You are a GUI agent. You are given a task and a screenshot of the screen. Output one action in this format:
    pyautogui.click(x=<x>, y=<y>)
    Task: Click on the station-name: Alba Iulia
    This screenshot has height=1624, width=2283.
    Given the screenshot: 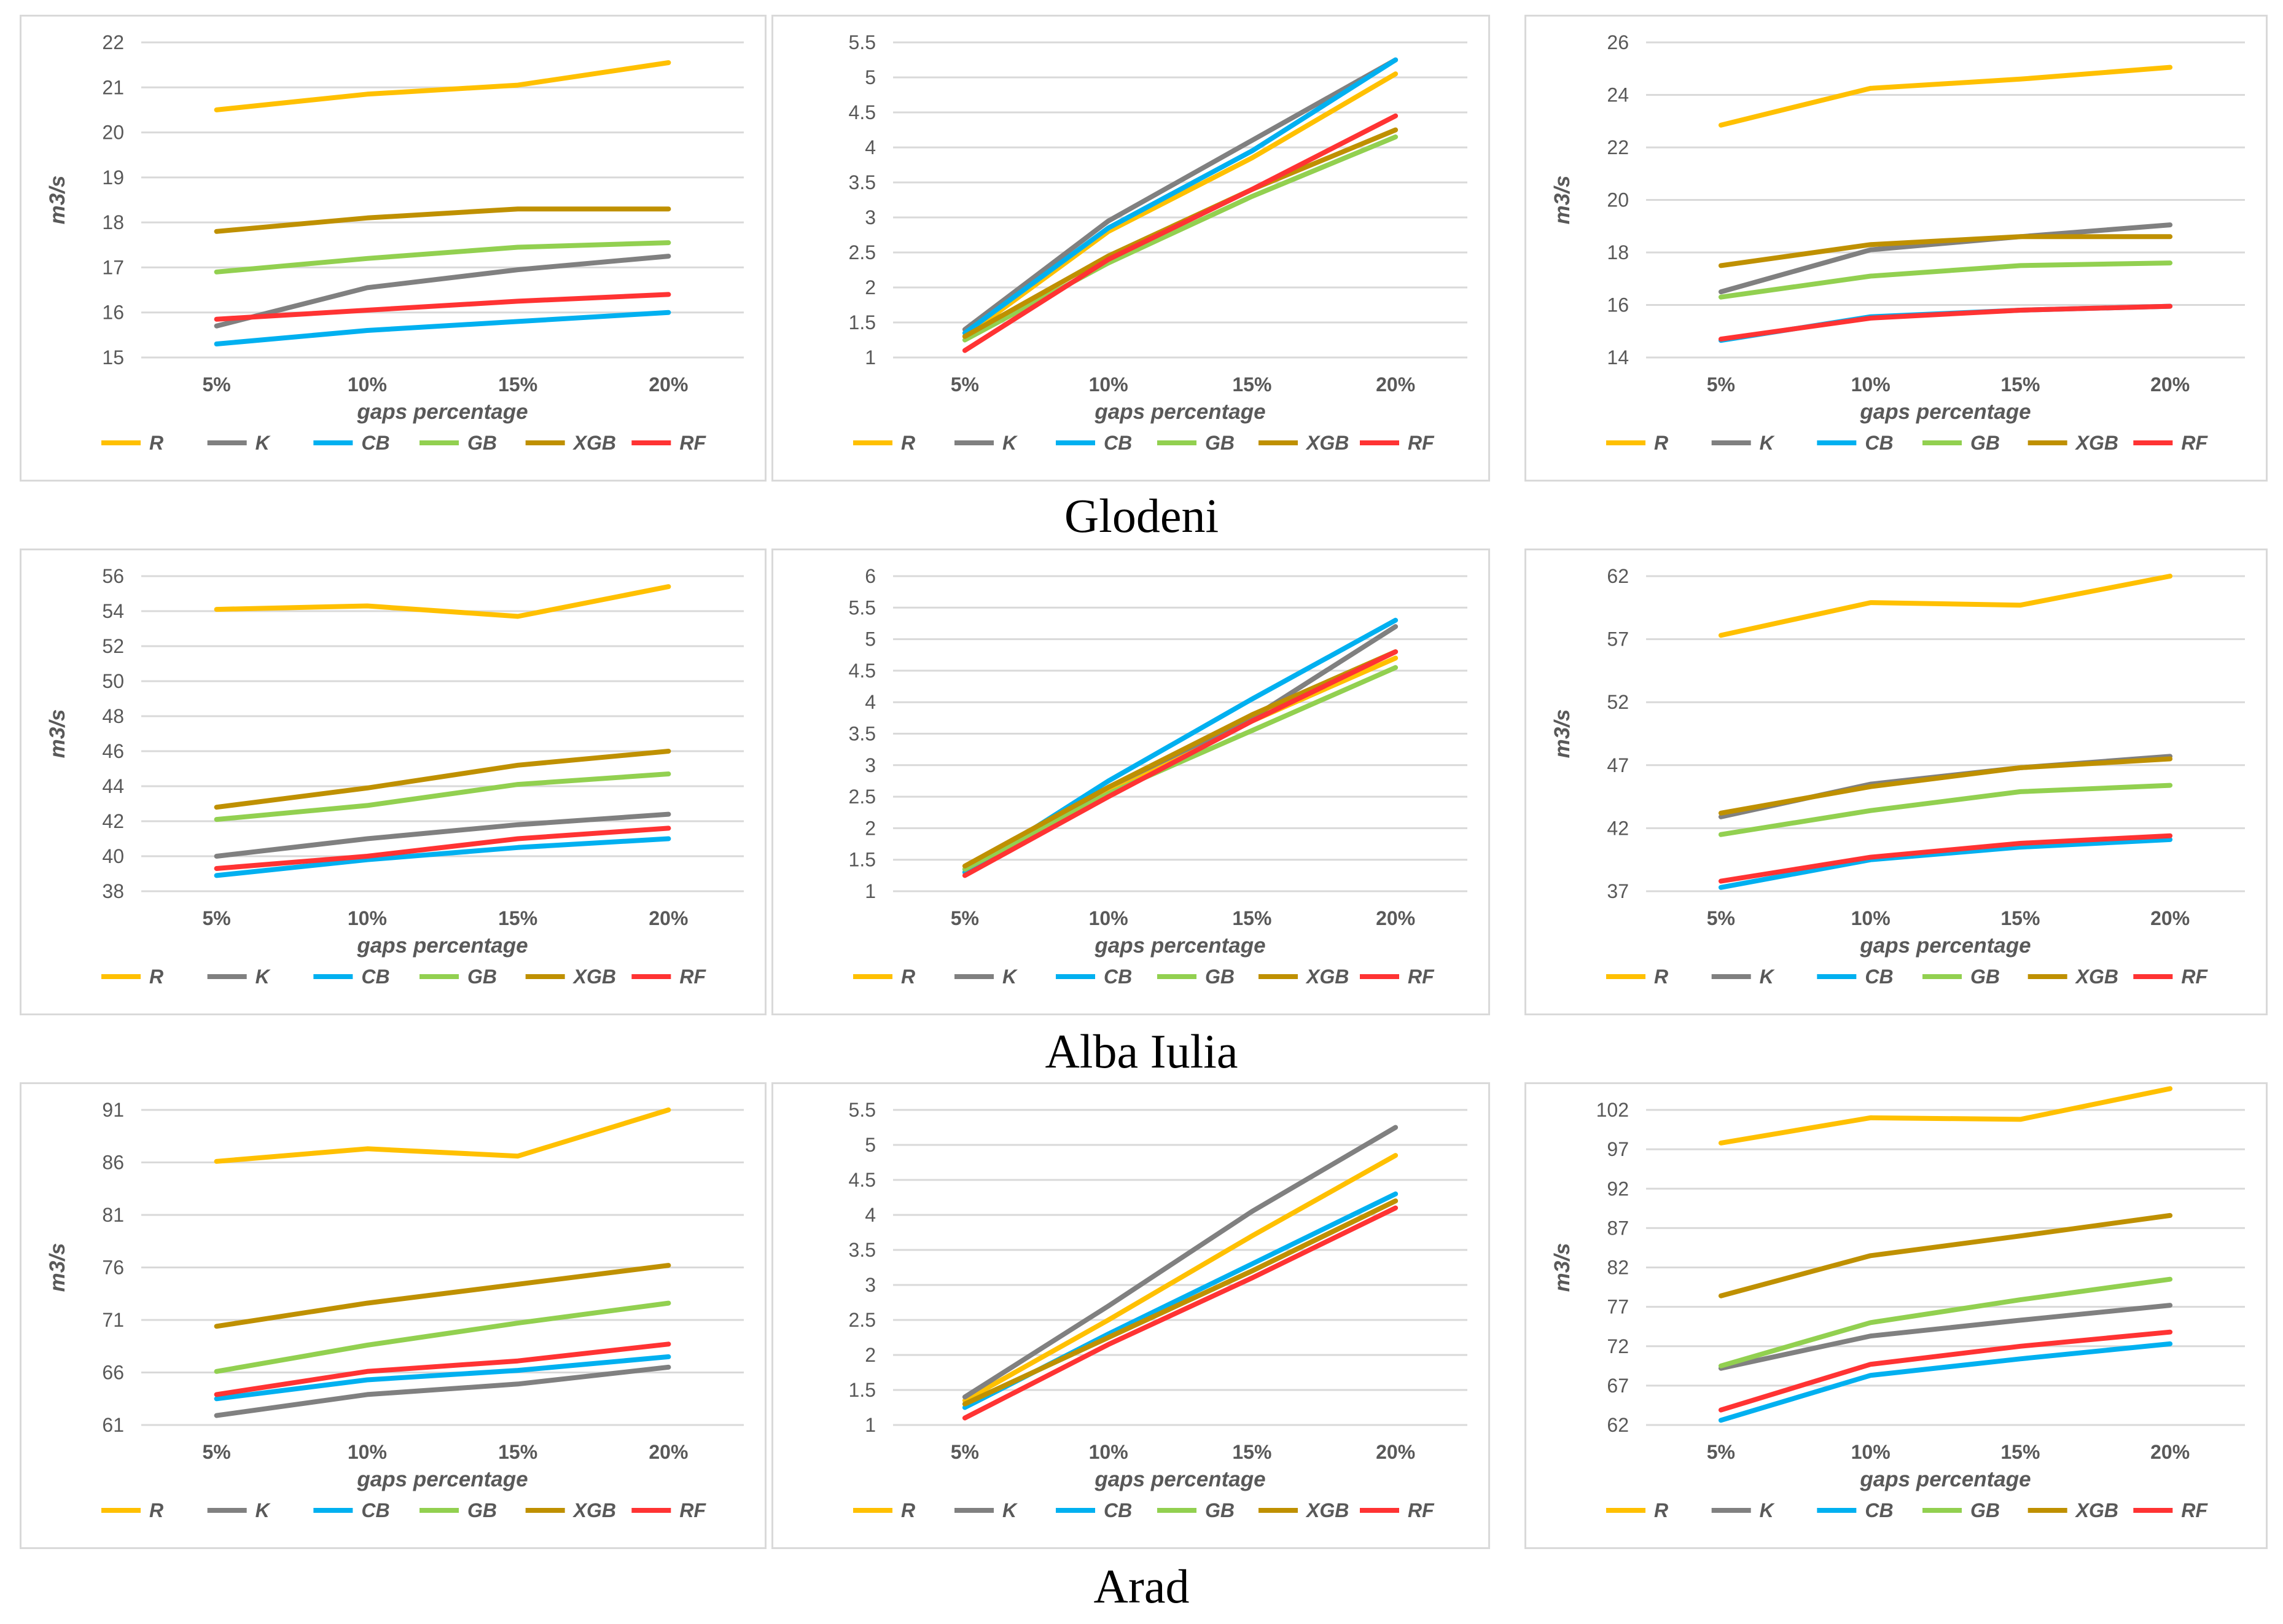 What is the action you would take?
    pyautogui.click(x=1141, y=1051)
    